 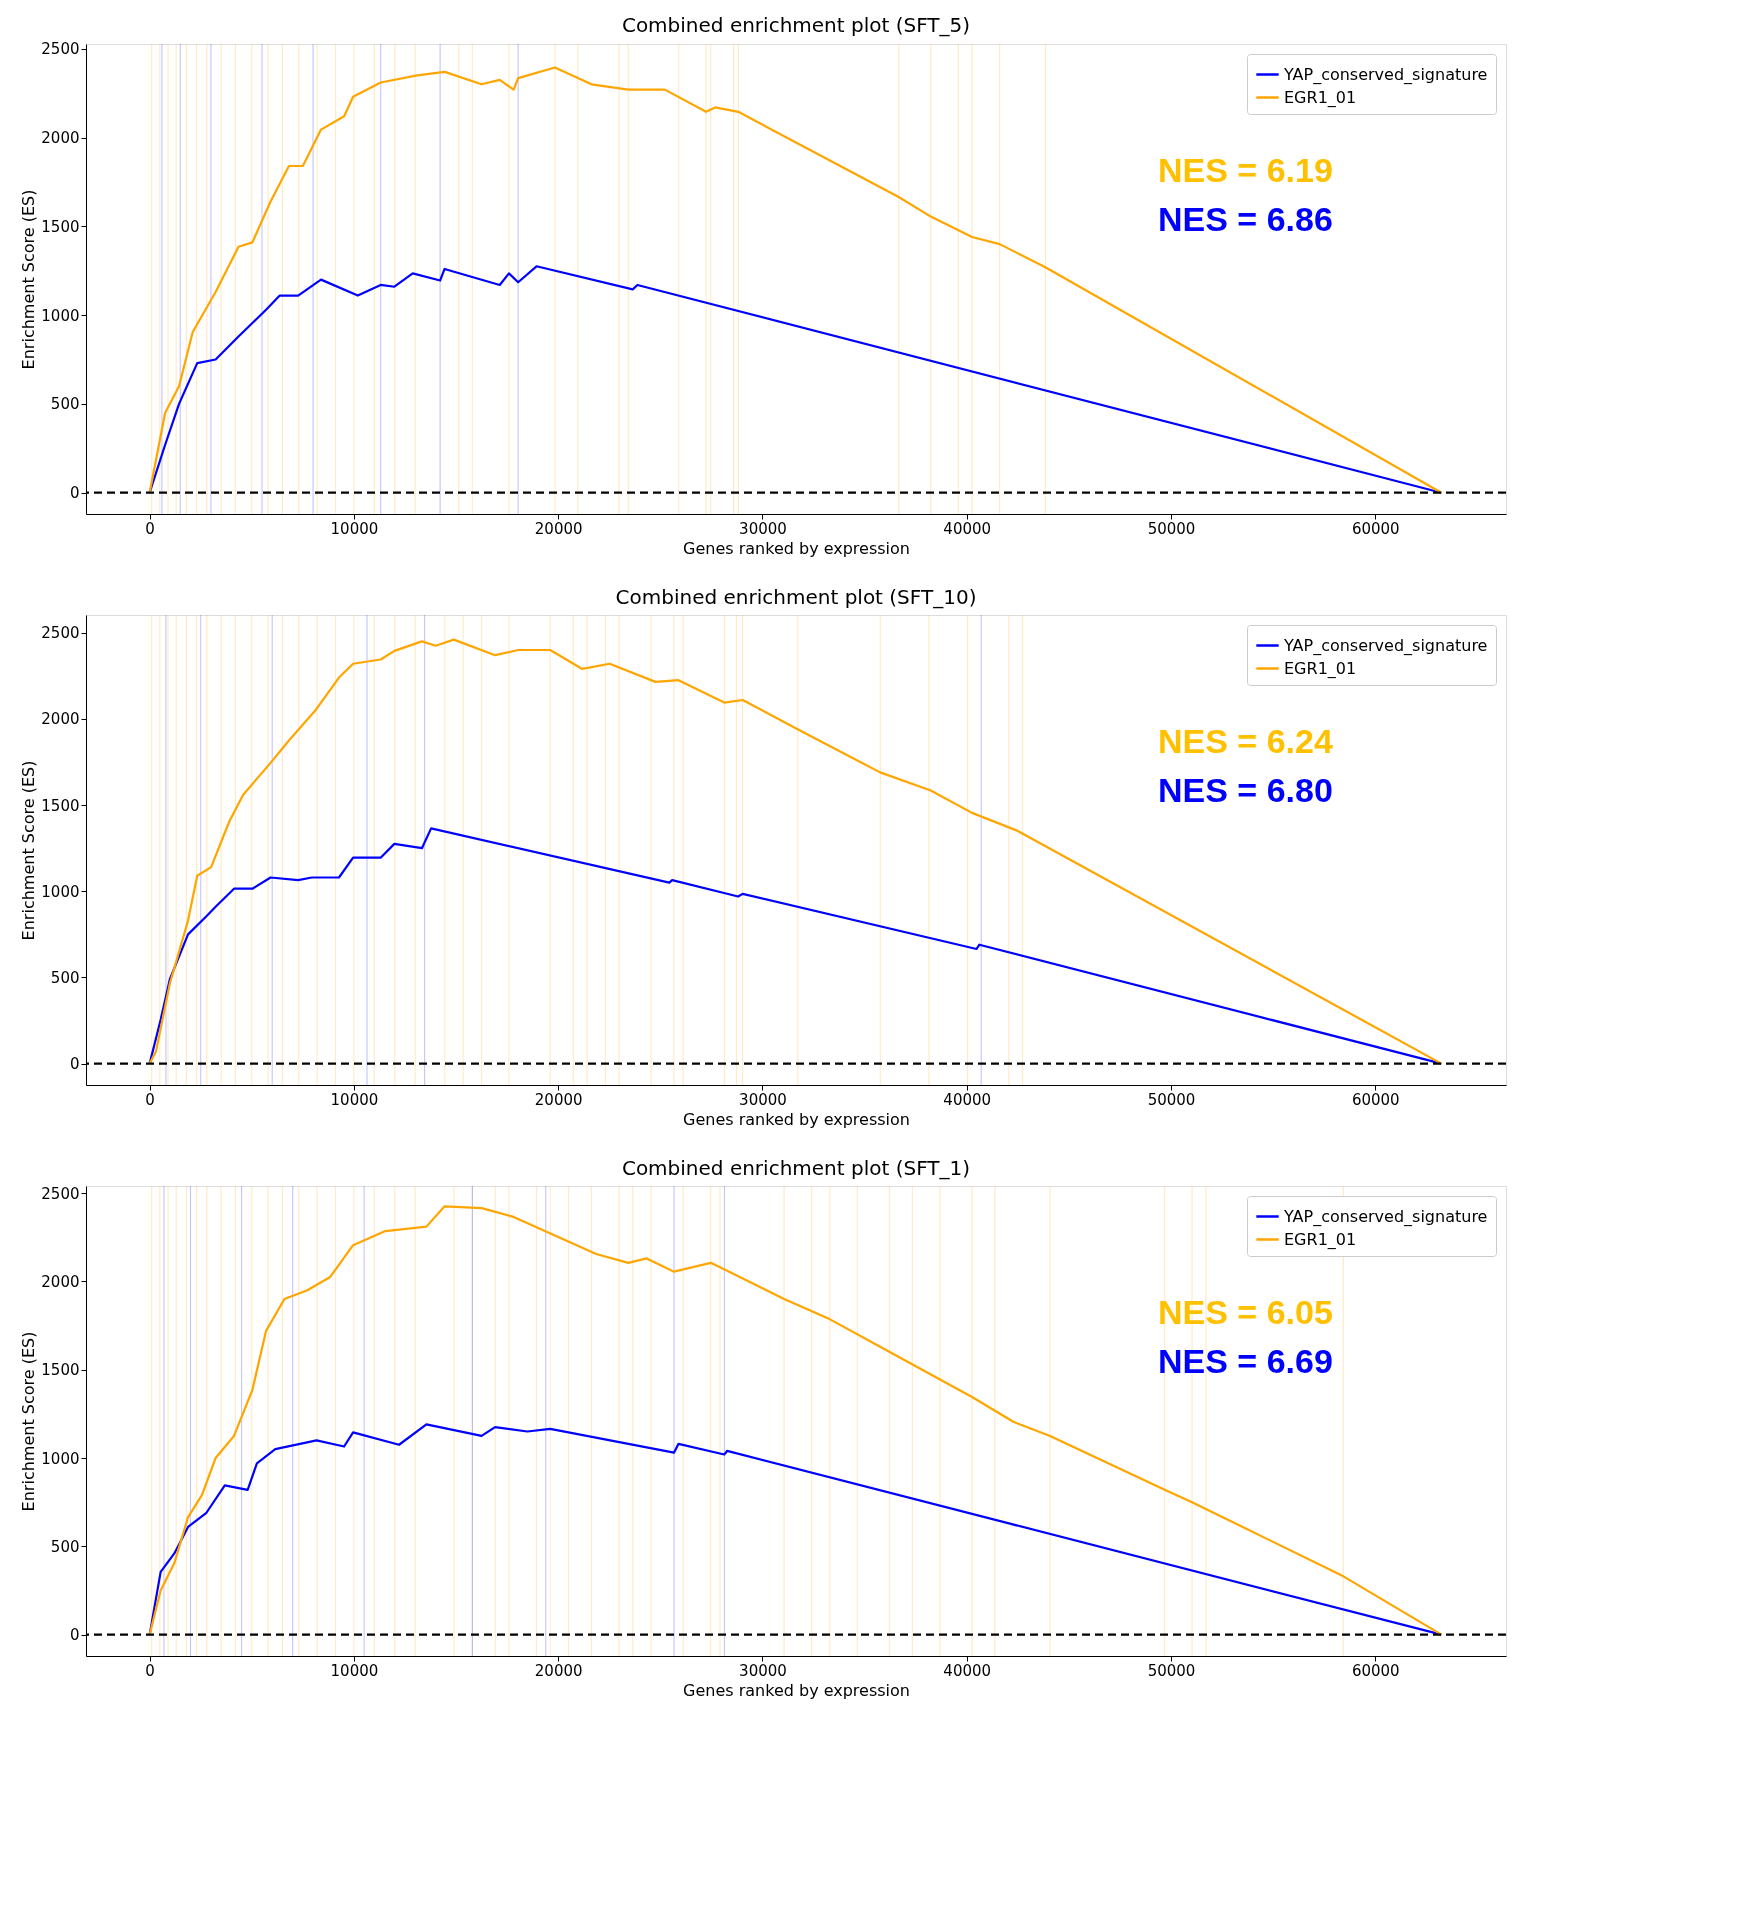 I want to click on annotation: NES = 6.69, so click(x=1245, y=1361).